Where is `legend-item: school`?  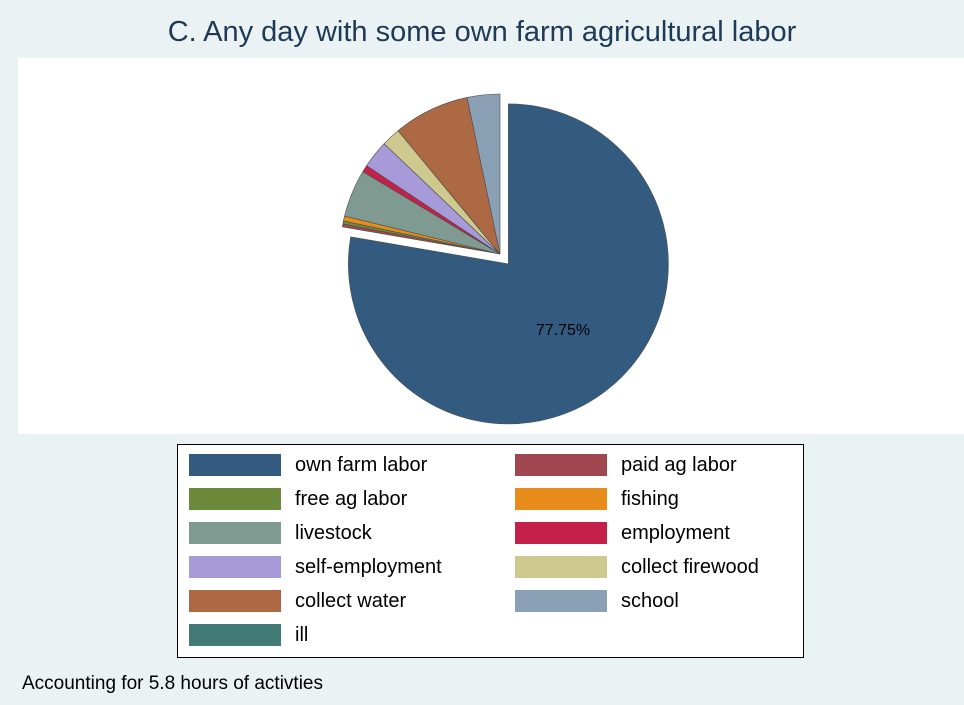
legend-item: school is located at coordinates (597, 601).